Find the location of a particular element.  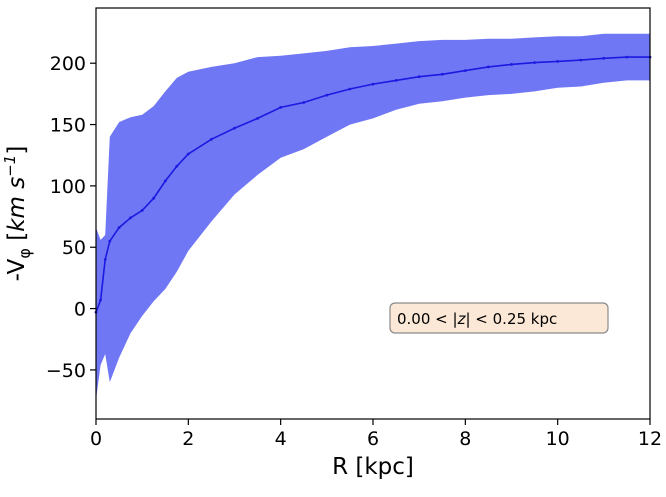

x-tick-label: 12 is located at coordinates (650, 439).